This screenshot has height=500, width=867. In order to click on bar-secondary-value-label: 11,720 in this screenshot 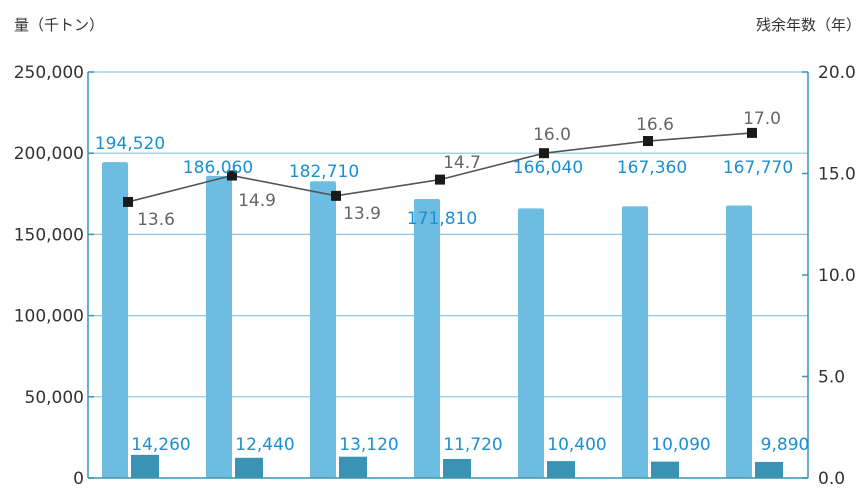, I will do `click(472, 445)`.